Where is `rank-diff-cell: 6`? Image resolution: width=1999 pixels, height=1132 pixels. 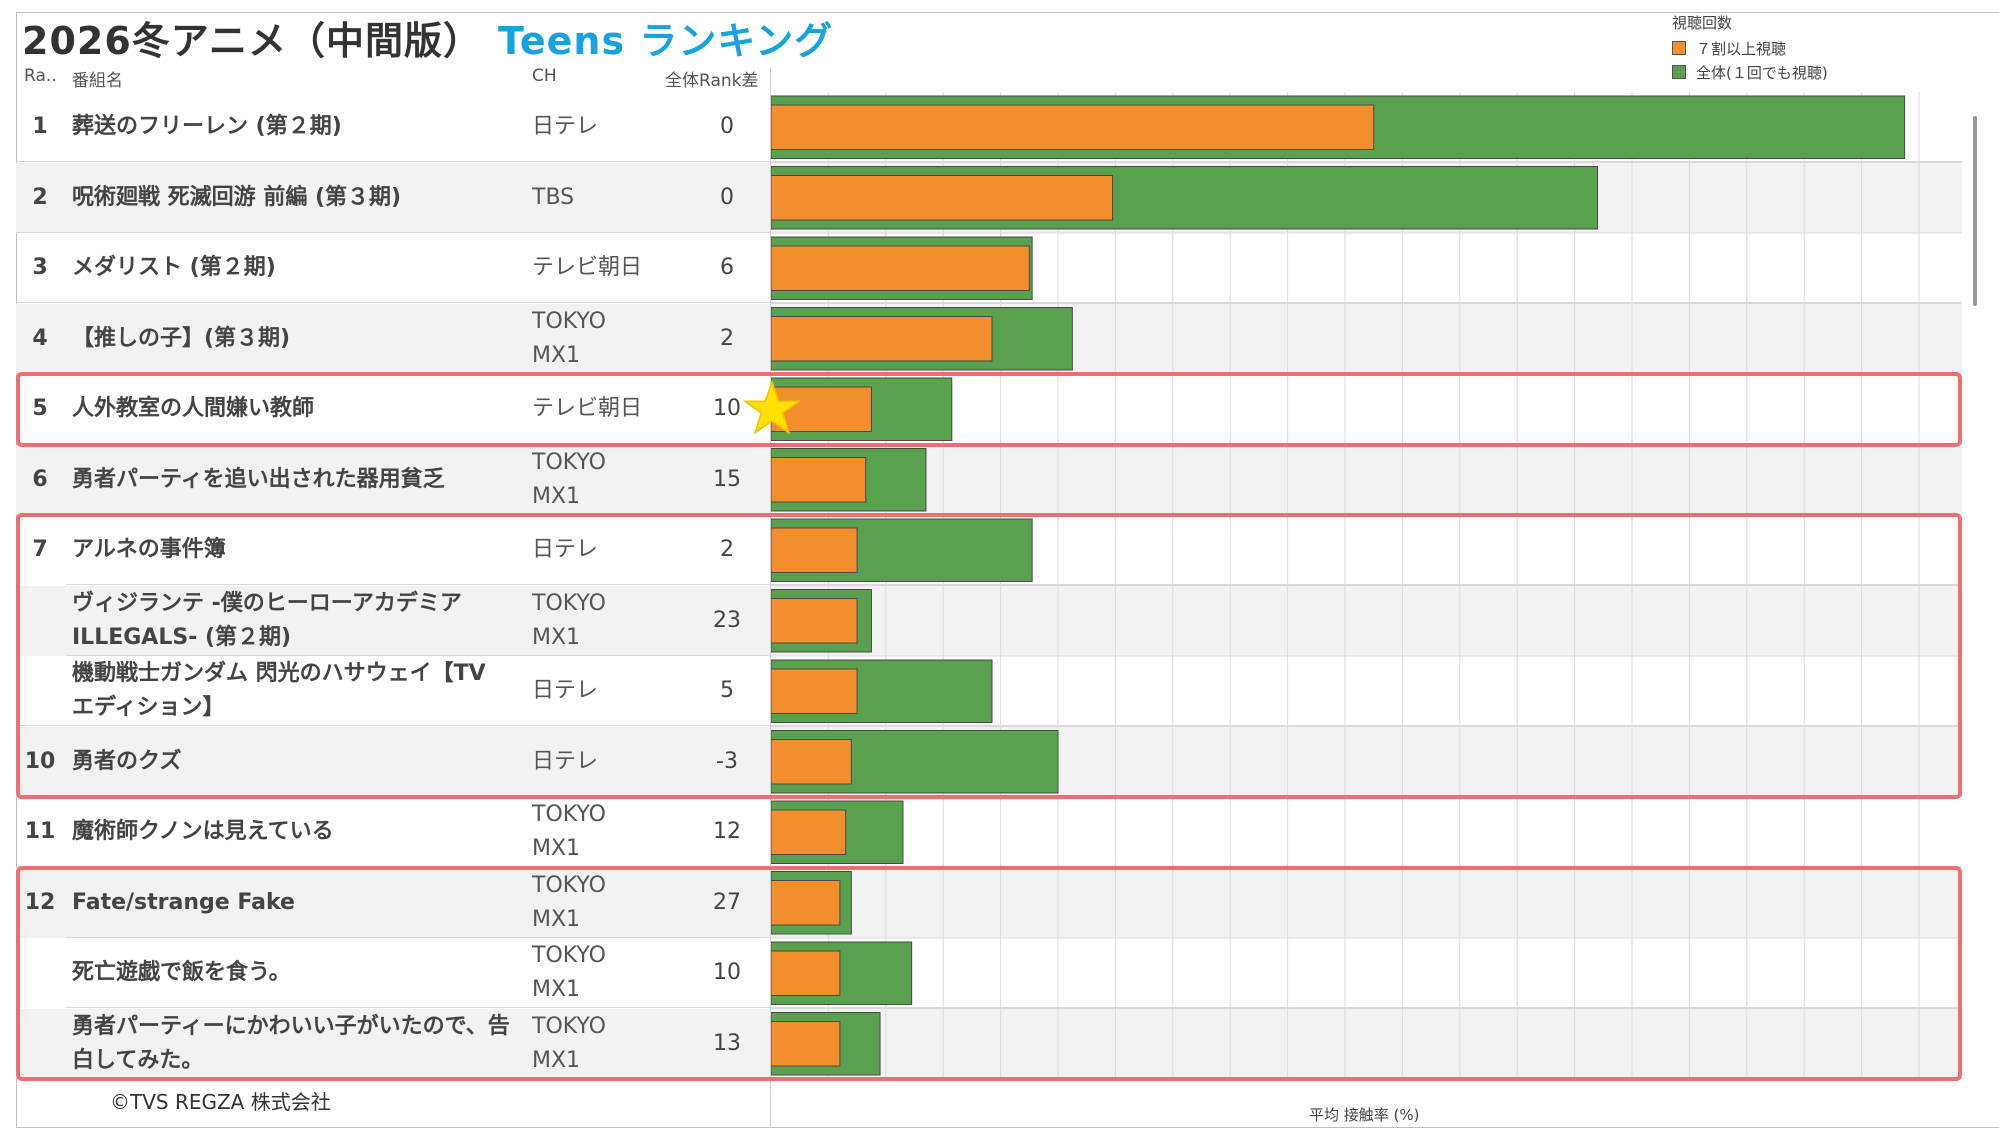 rank-diff-cell: 6 is located at coordinates (727, 267).